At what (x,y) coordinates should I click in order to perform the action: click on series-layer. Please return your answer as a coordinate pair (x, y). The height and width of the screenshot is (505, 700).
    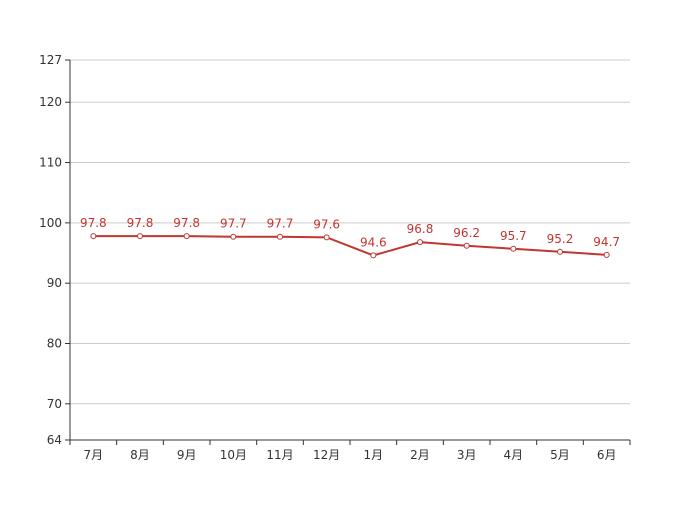
    Looking at the image, I should click on (350, 246).